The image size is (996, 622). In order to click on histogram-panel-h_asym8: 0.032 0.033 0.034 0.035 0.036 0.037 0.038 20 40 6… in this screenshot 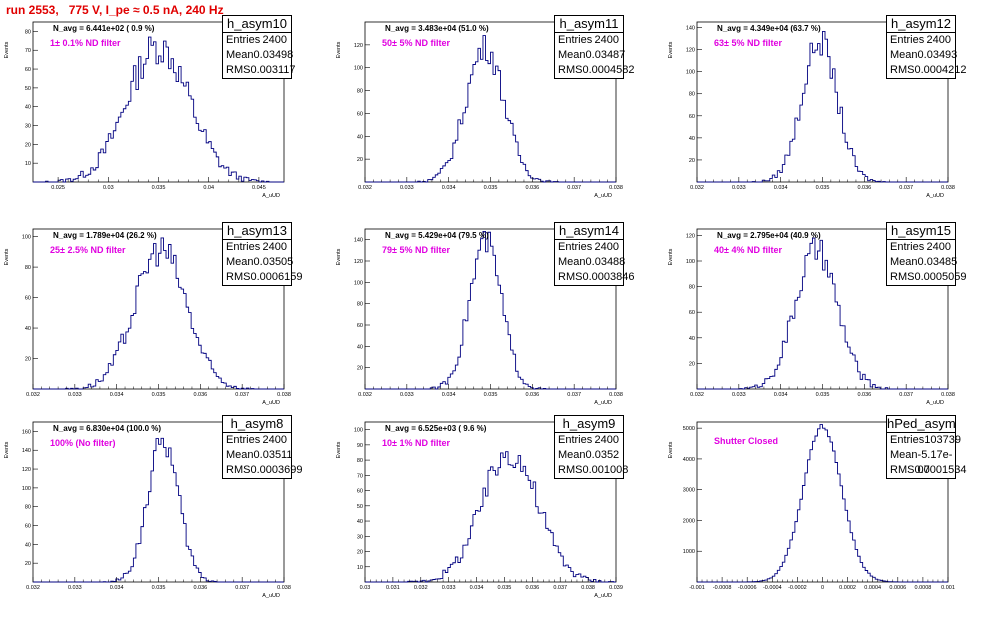, I will do `click(166, 517)`.